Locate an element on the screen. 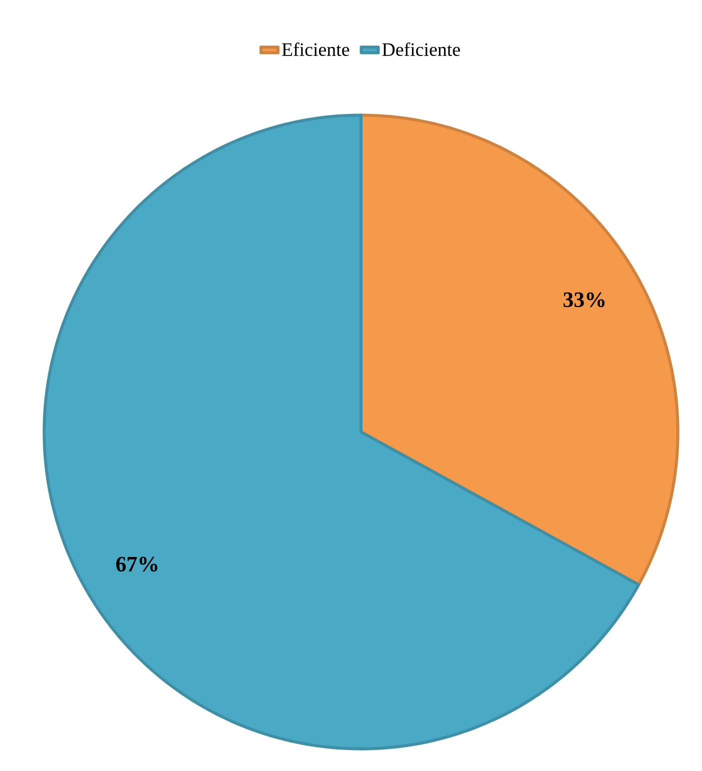 The width and height of the screenshot is (702, 771). legend-label: Eficiente is located at coordinates (316, 49).